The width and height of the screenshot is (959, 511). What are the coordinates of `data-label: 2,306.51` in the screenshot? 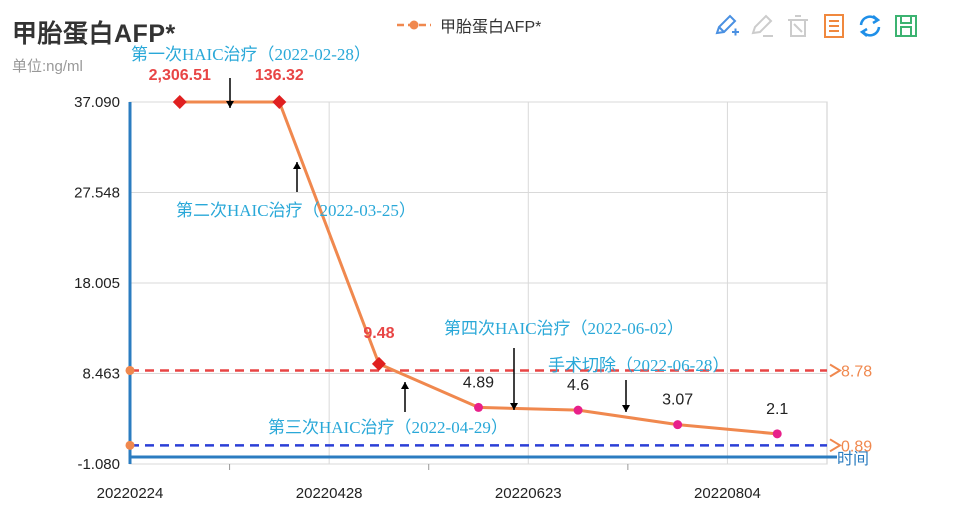 It's located at (180, 75).